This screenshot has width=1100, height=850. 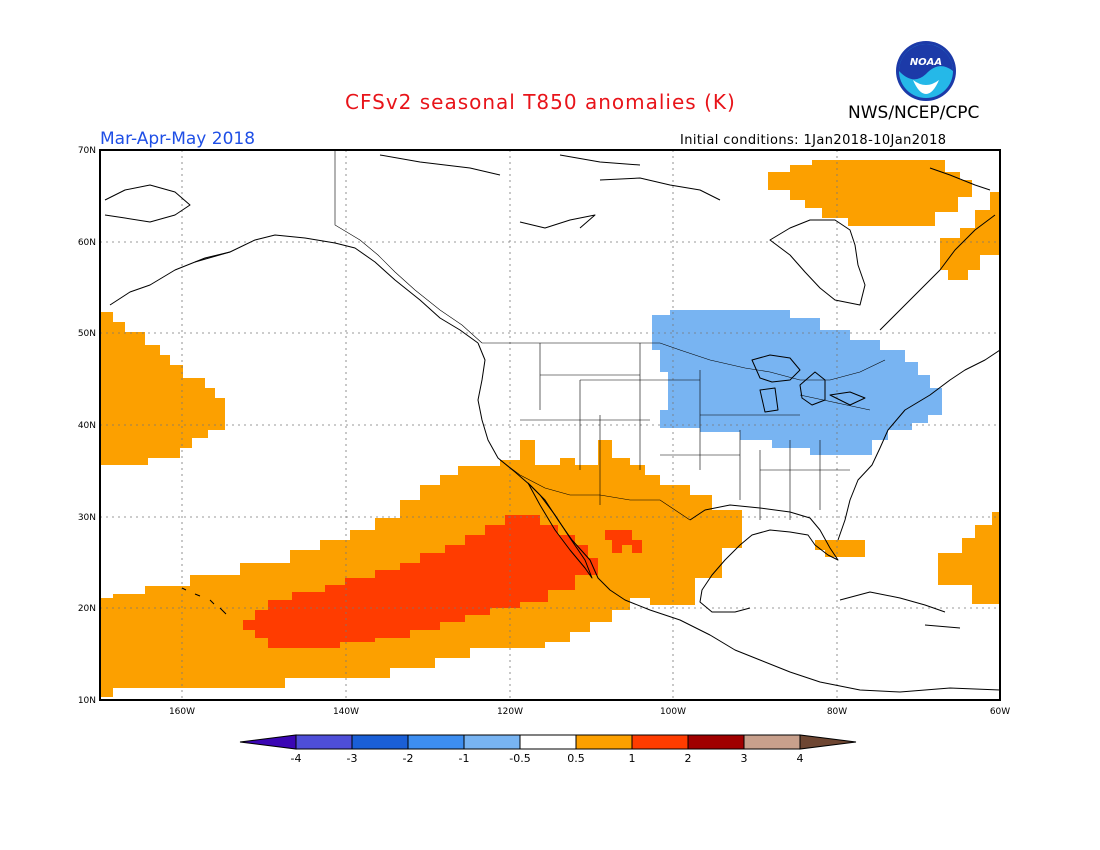 I want to click on colorbar-label: 2, so click(x=688, y=758).